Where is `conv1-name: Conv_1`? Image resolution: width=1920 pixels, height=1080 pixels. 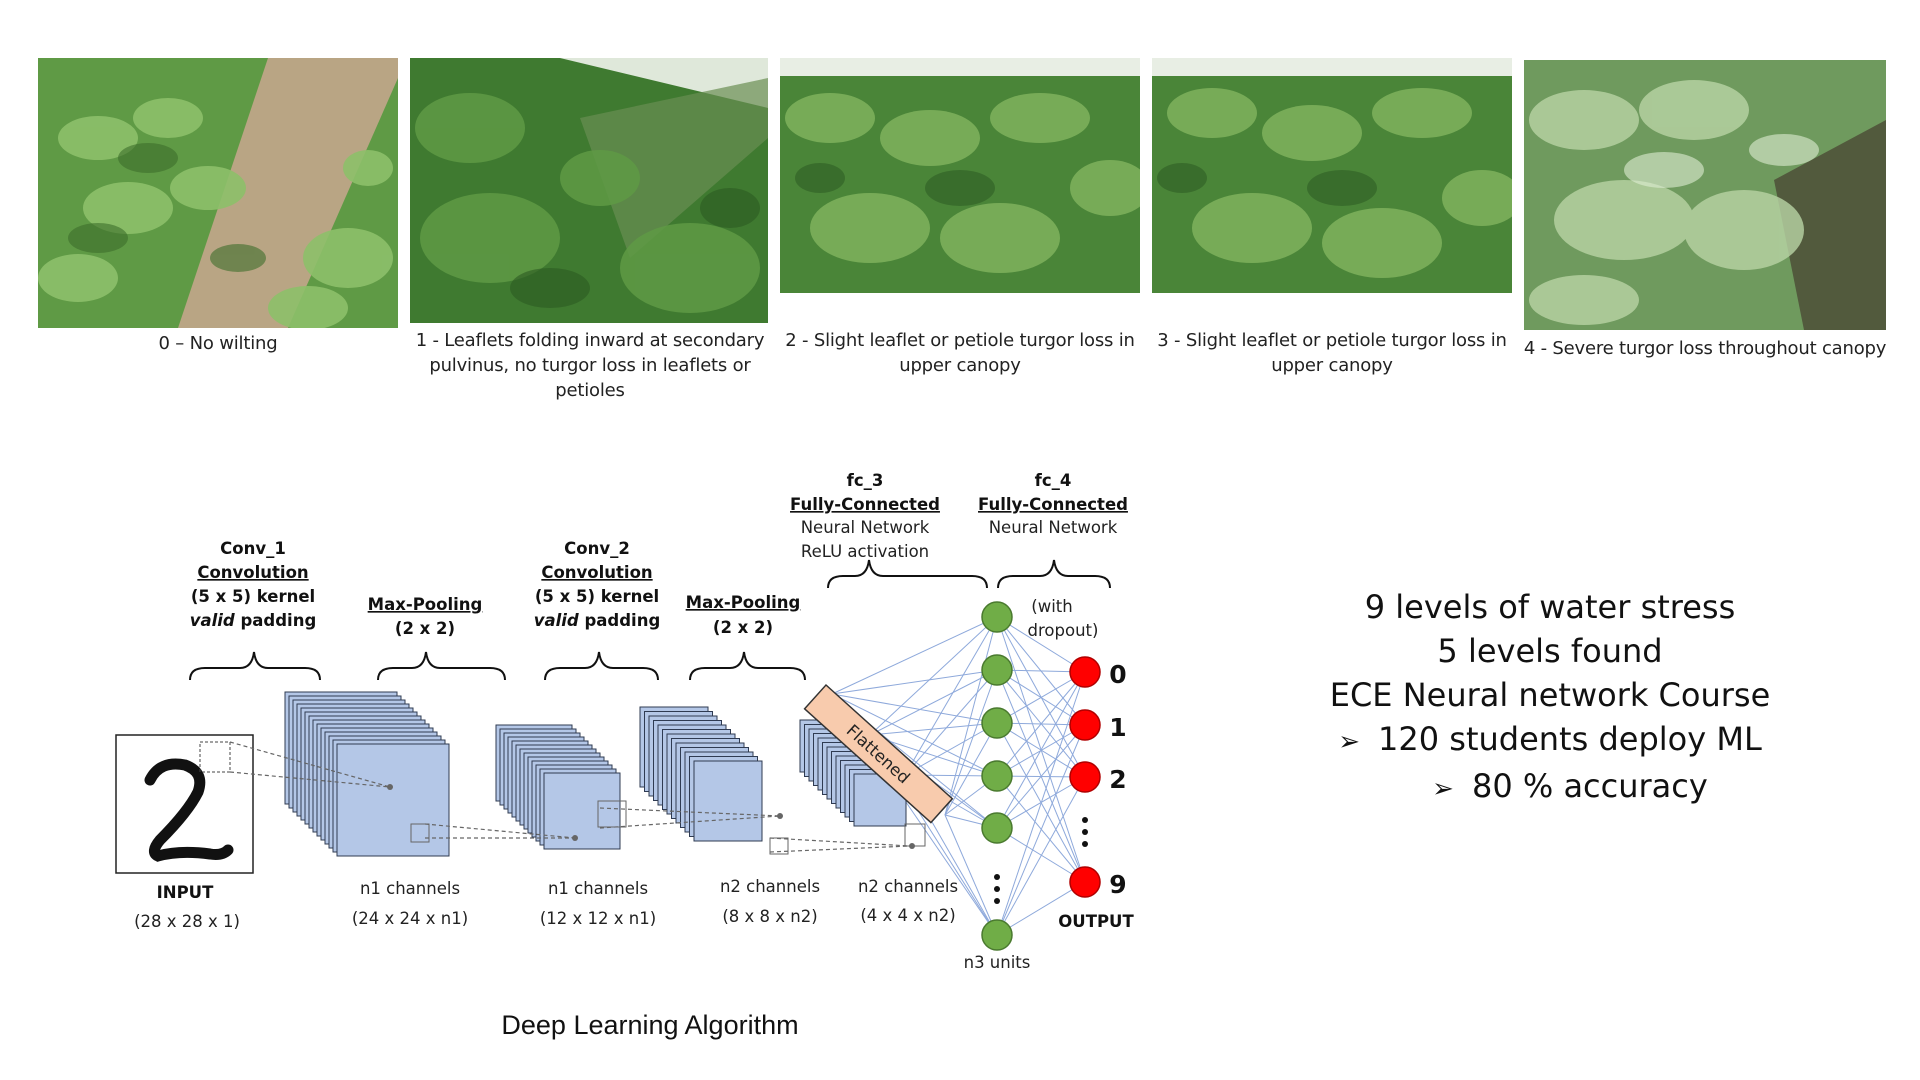
conv1-name: Conv_1 is located at coordinates (253, 548).